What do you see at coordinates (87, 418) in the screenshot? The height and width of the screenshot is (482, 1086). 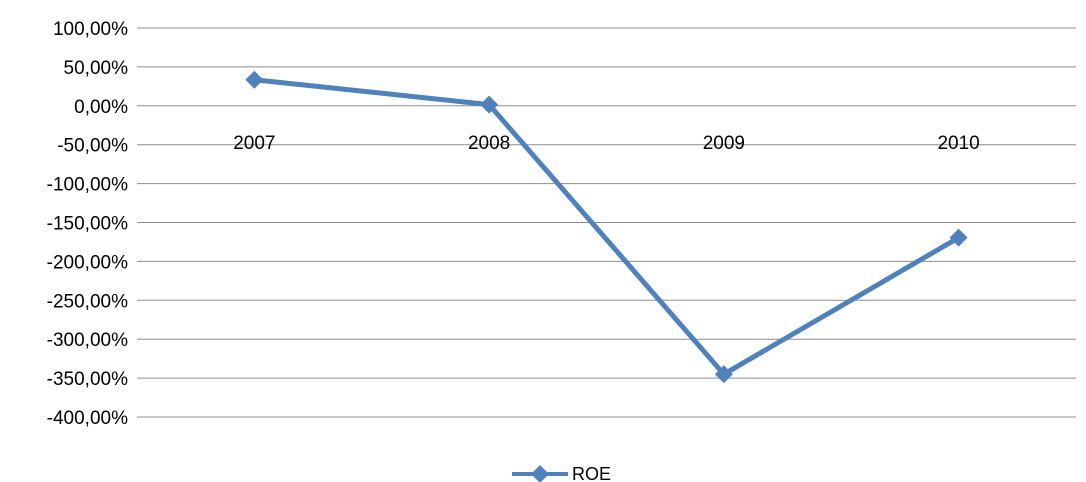 I see `y-tick-label: -400,00%` at bounding box center [87, 418].